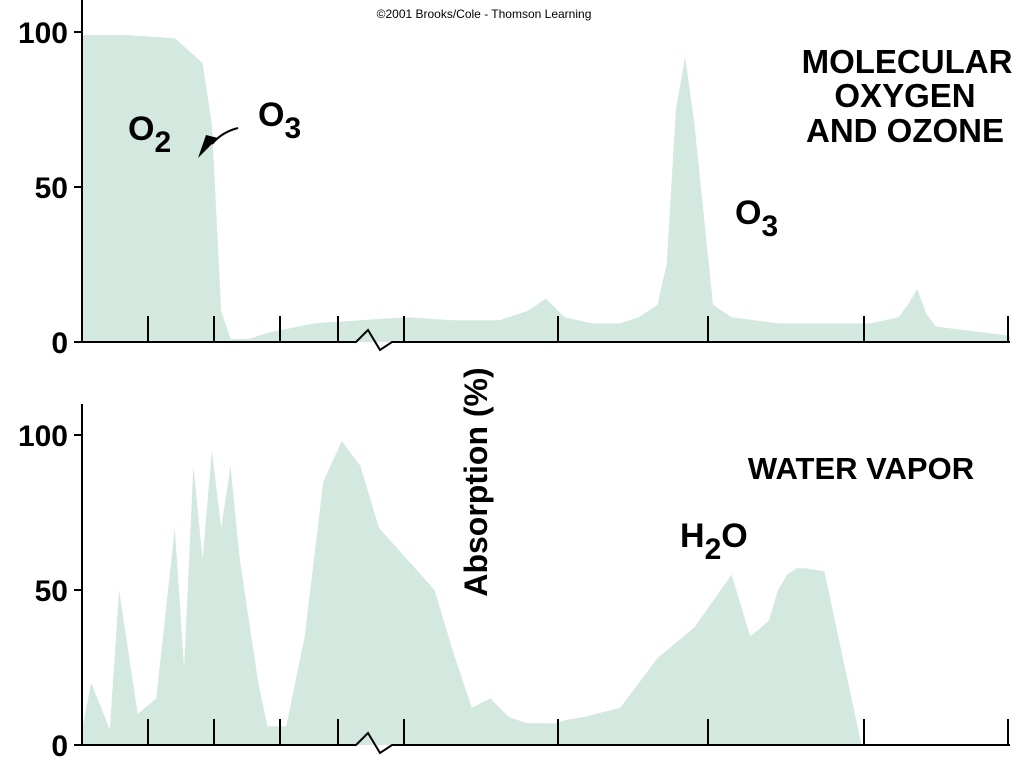  What do you see at coordinates (756, 218) in the screenshot?
I see `o3-peak-label: O3` at bounding box center [756, 218].